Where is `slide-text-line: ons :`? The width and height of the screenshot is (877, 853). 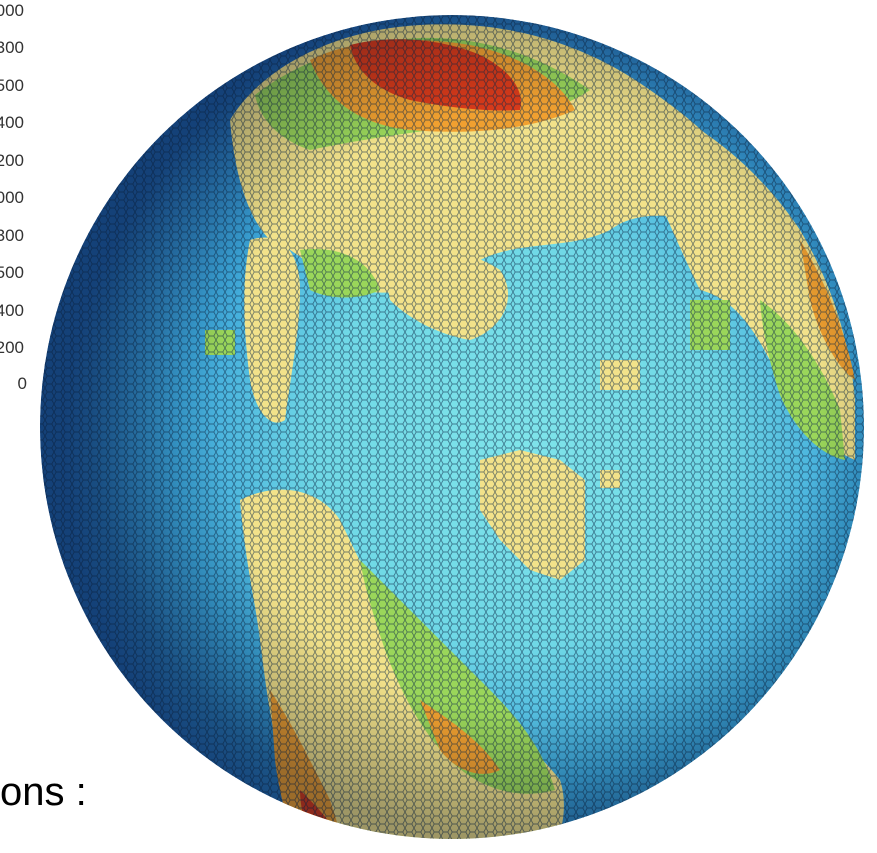 slide-text-line: ons : is located at coordinates (43, 792).